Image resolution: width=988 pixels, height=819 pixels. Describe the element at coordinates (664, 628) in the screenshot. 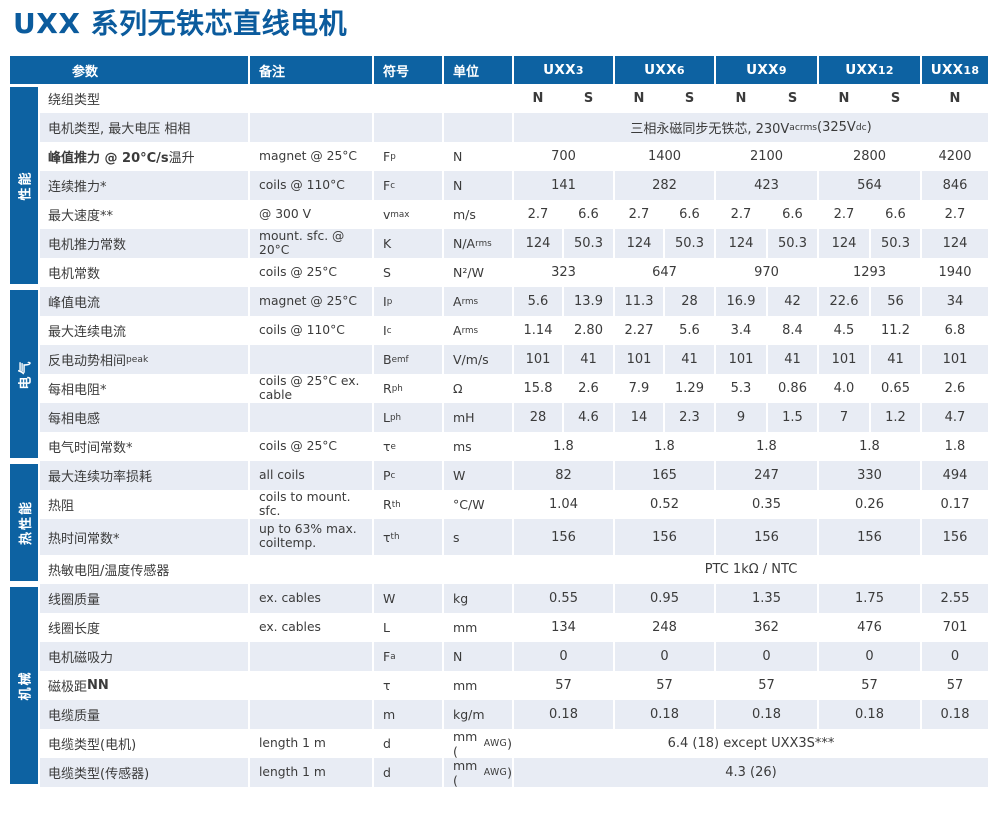

I see `value-cell: 248` at that location.